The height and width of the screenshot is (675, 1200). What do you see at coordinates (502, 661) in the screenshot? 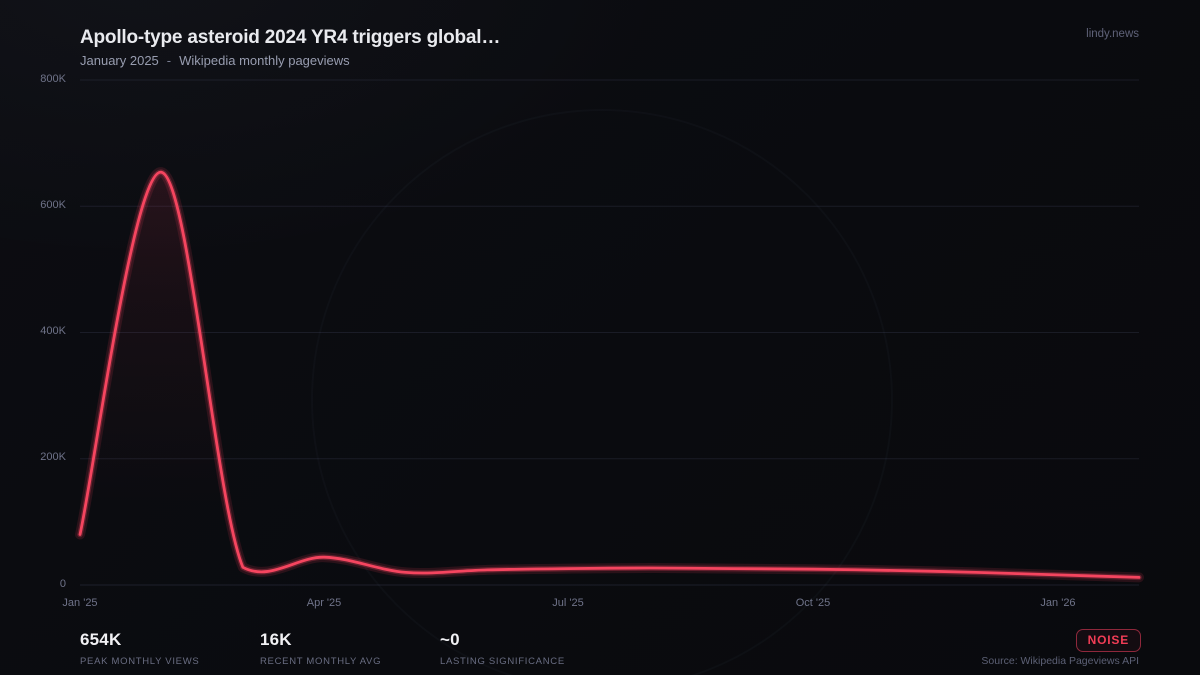
I see `stat-label: LASTING SIGNIFICANCE` at bounding box center [502, 661].